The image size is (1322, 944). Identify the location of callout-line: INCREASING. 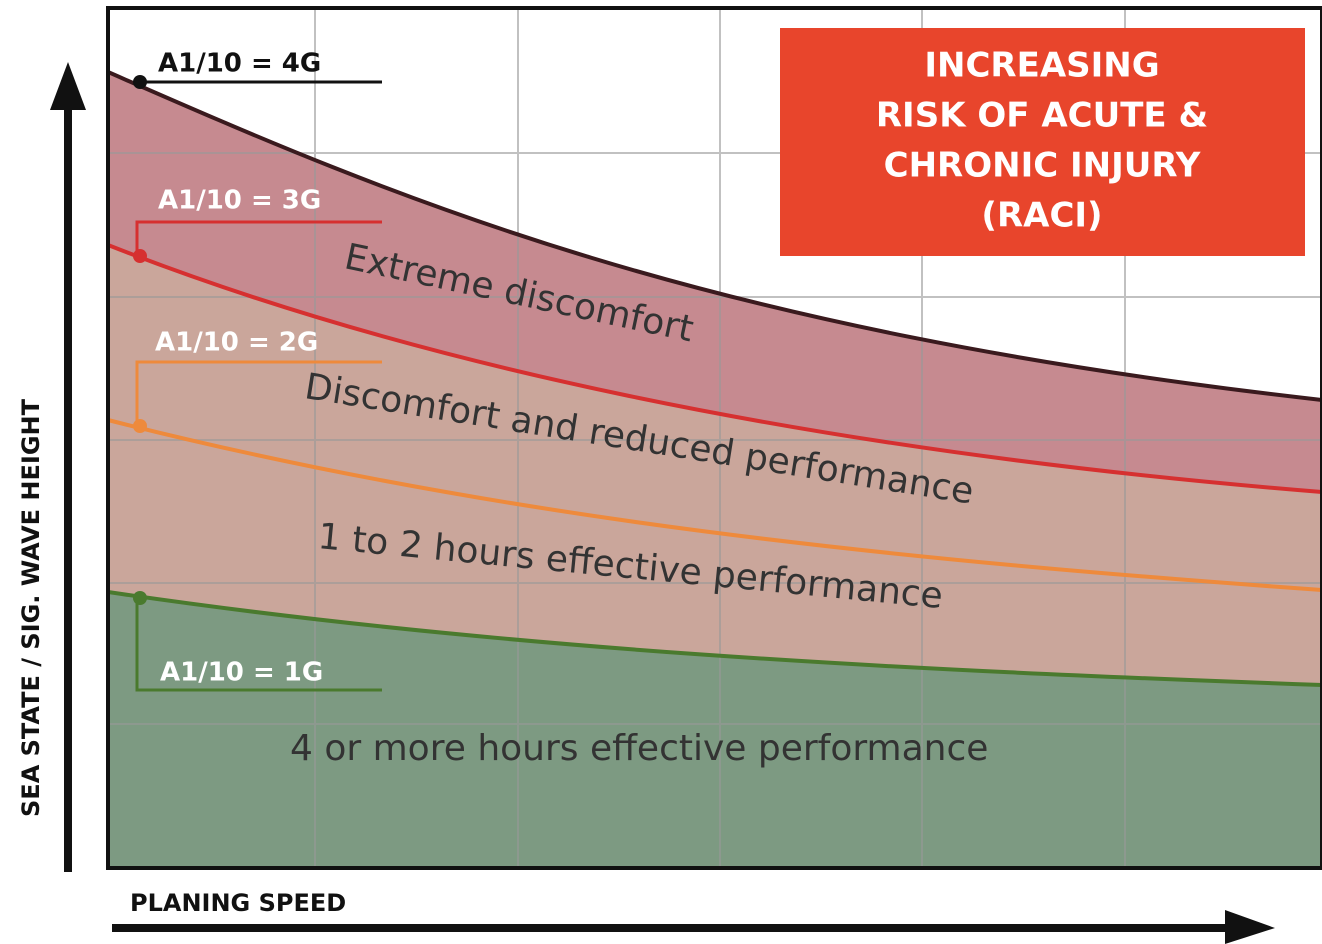
(1041, 66).